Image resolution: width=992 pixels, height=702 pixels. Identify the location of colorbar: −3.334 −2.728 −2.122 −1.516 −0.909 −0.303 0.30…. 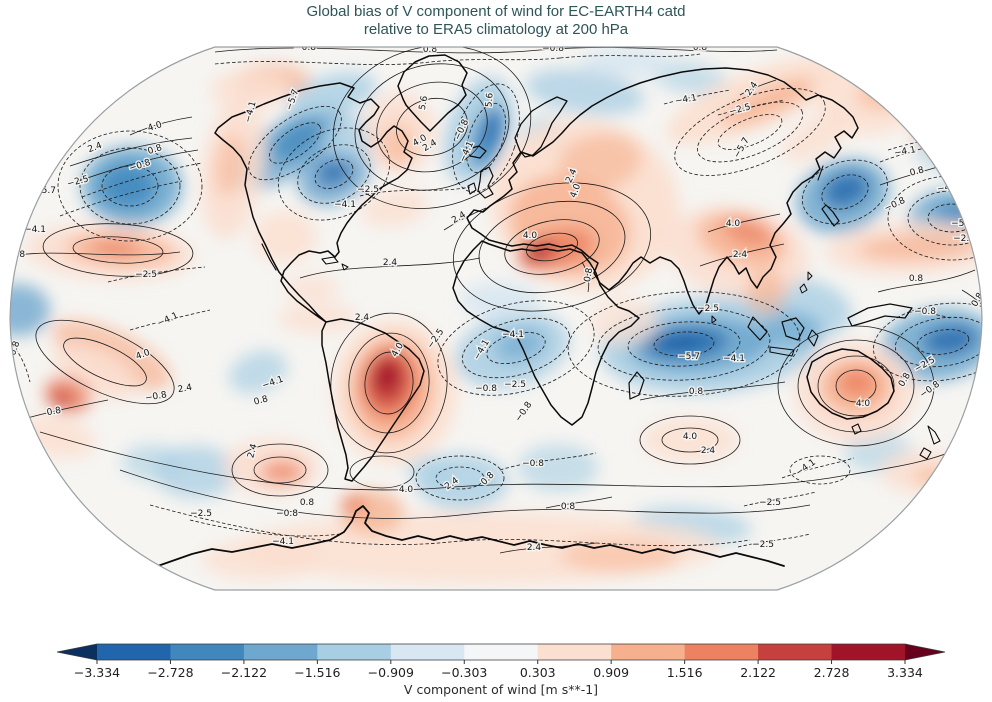
(501, 670).